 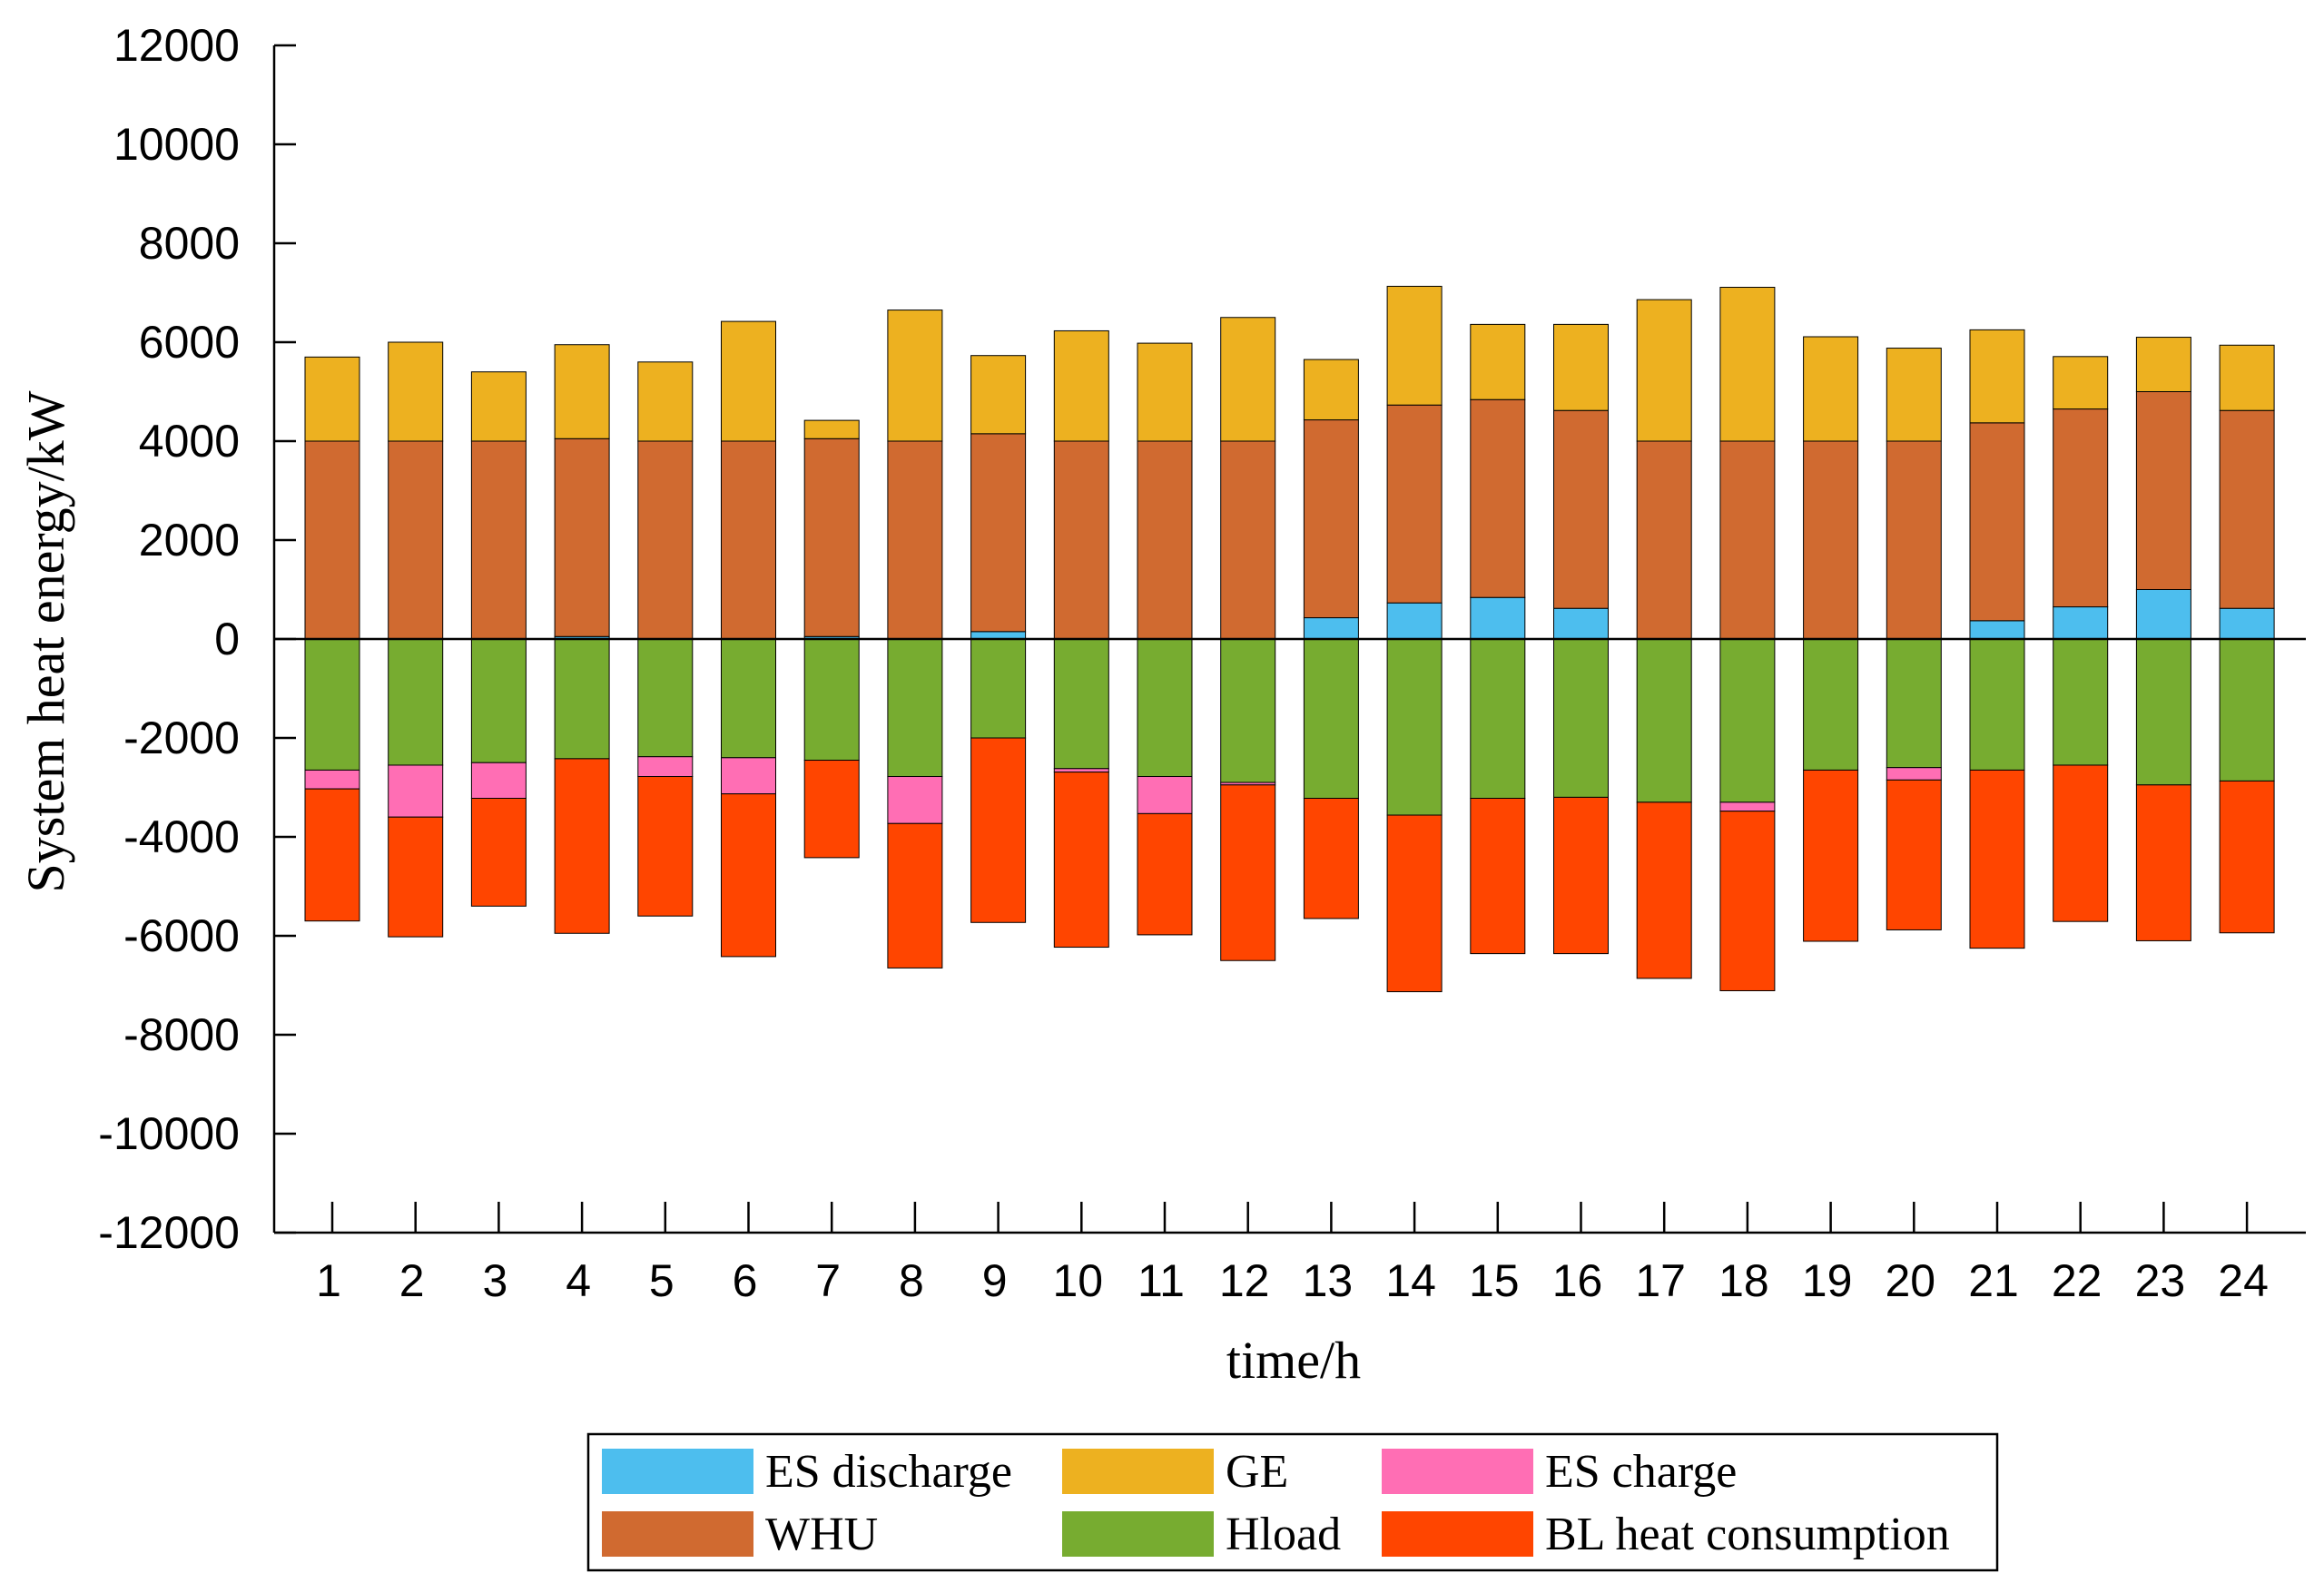 I want to click on x-tick-label: 18, so click(x=1743, y=1280).